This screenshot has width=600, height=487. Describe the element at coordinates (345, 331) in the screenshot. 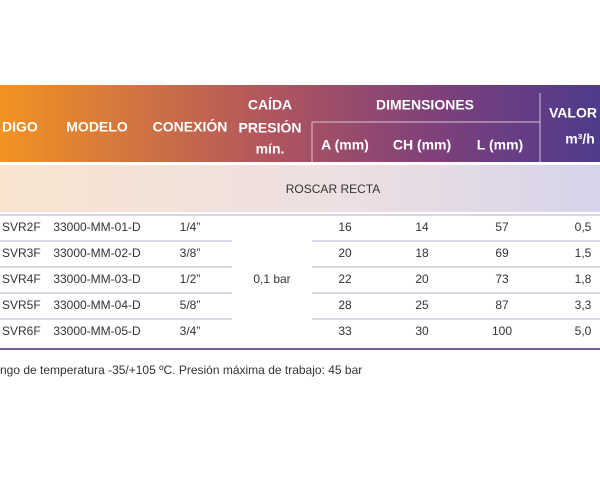

I see `cell: 33` at that location.